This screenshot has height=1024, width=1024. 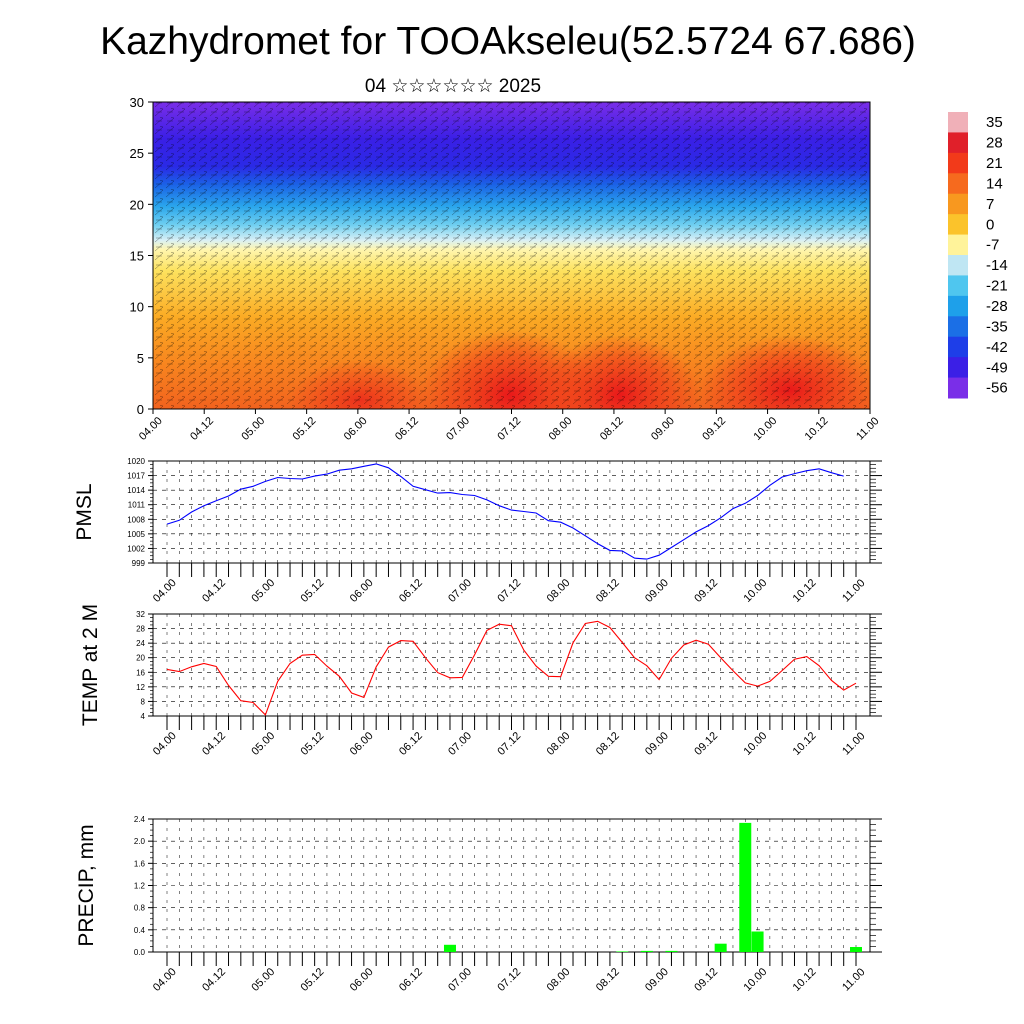 What do you see at coordinates (140, 629) in the screenshot?
I see `y-tick-label: 28` at bounding box center [140, 629].